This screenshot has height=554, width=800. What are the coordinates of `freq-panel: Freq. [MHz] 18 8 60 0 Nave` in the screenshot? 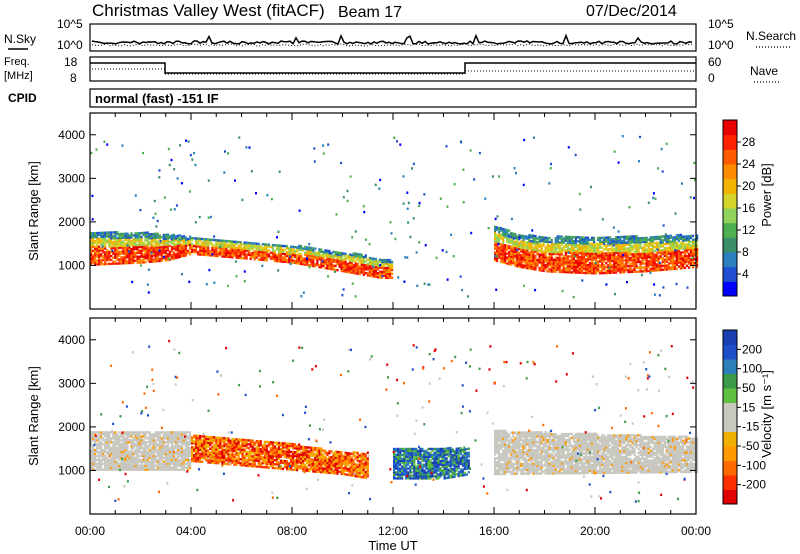 It's located at (392, 70).